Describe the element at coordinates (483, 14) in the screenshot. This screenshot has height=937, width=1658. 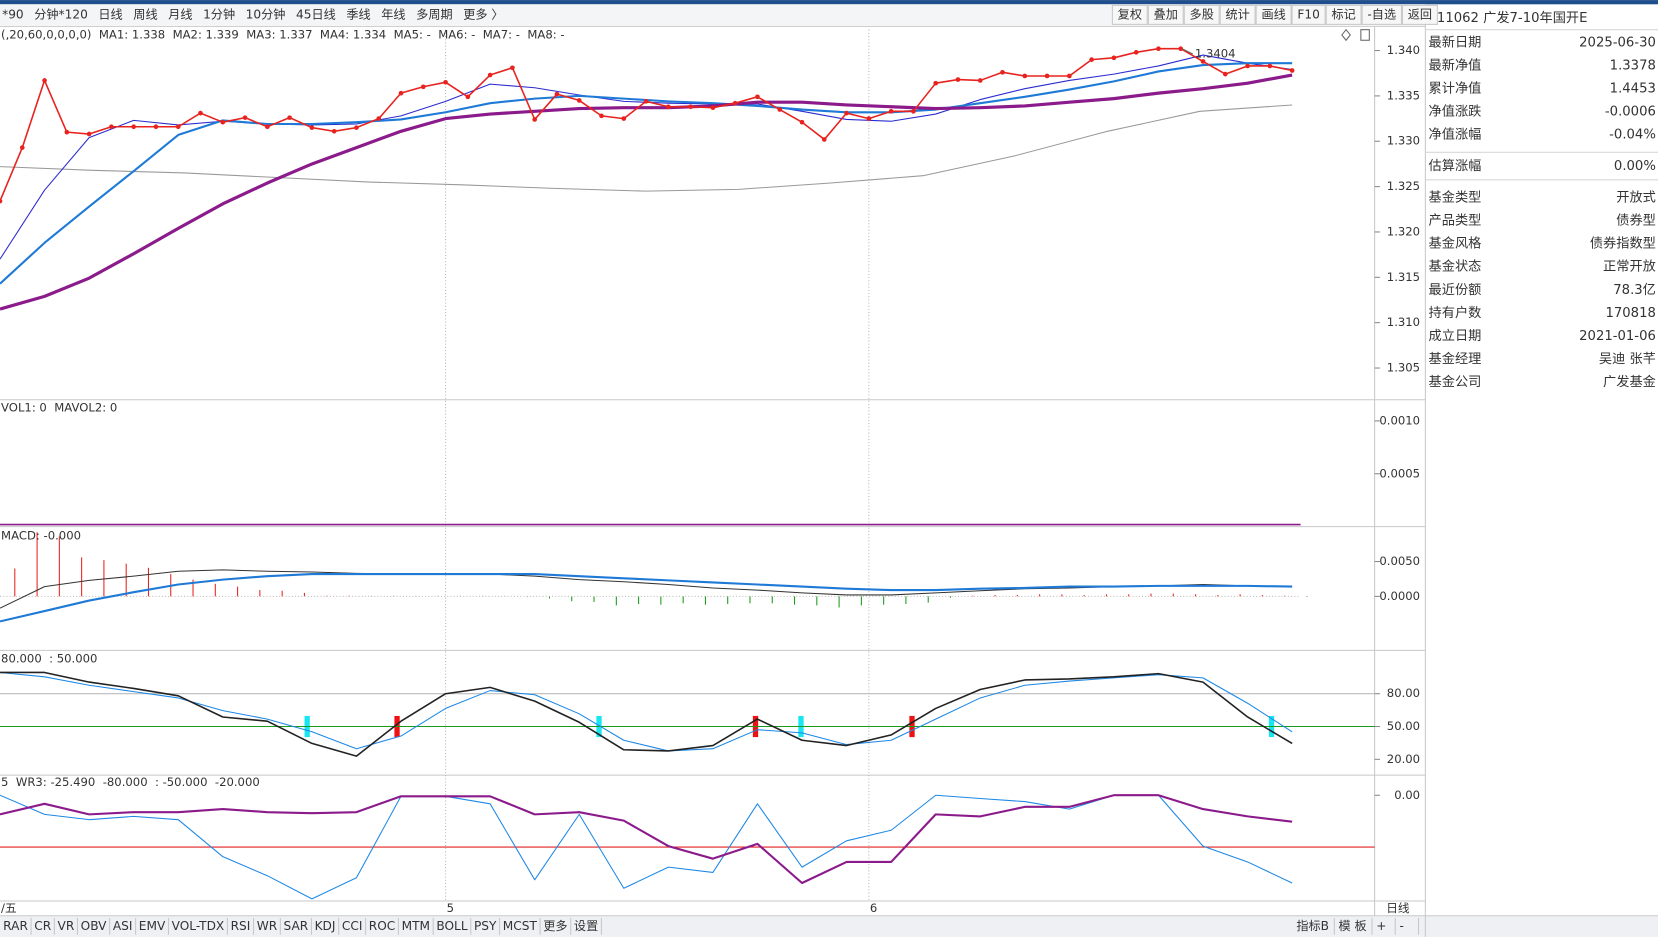
I see `period-button: 更多 〉` at that location.